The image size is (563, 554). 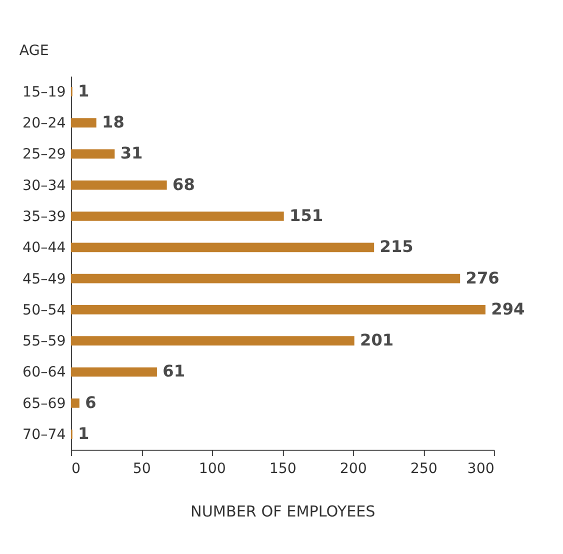 I want to click on x-tick-label: 200, so click(x=353, y=469).